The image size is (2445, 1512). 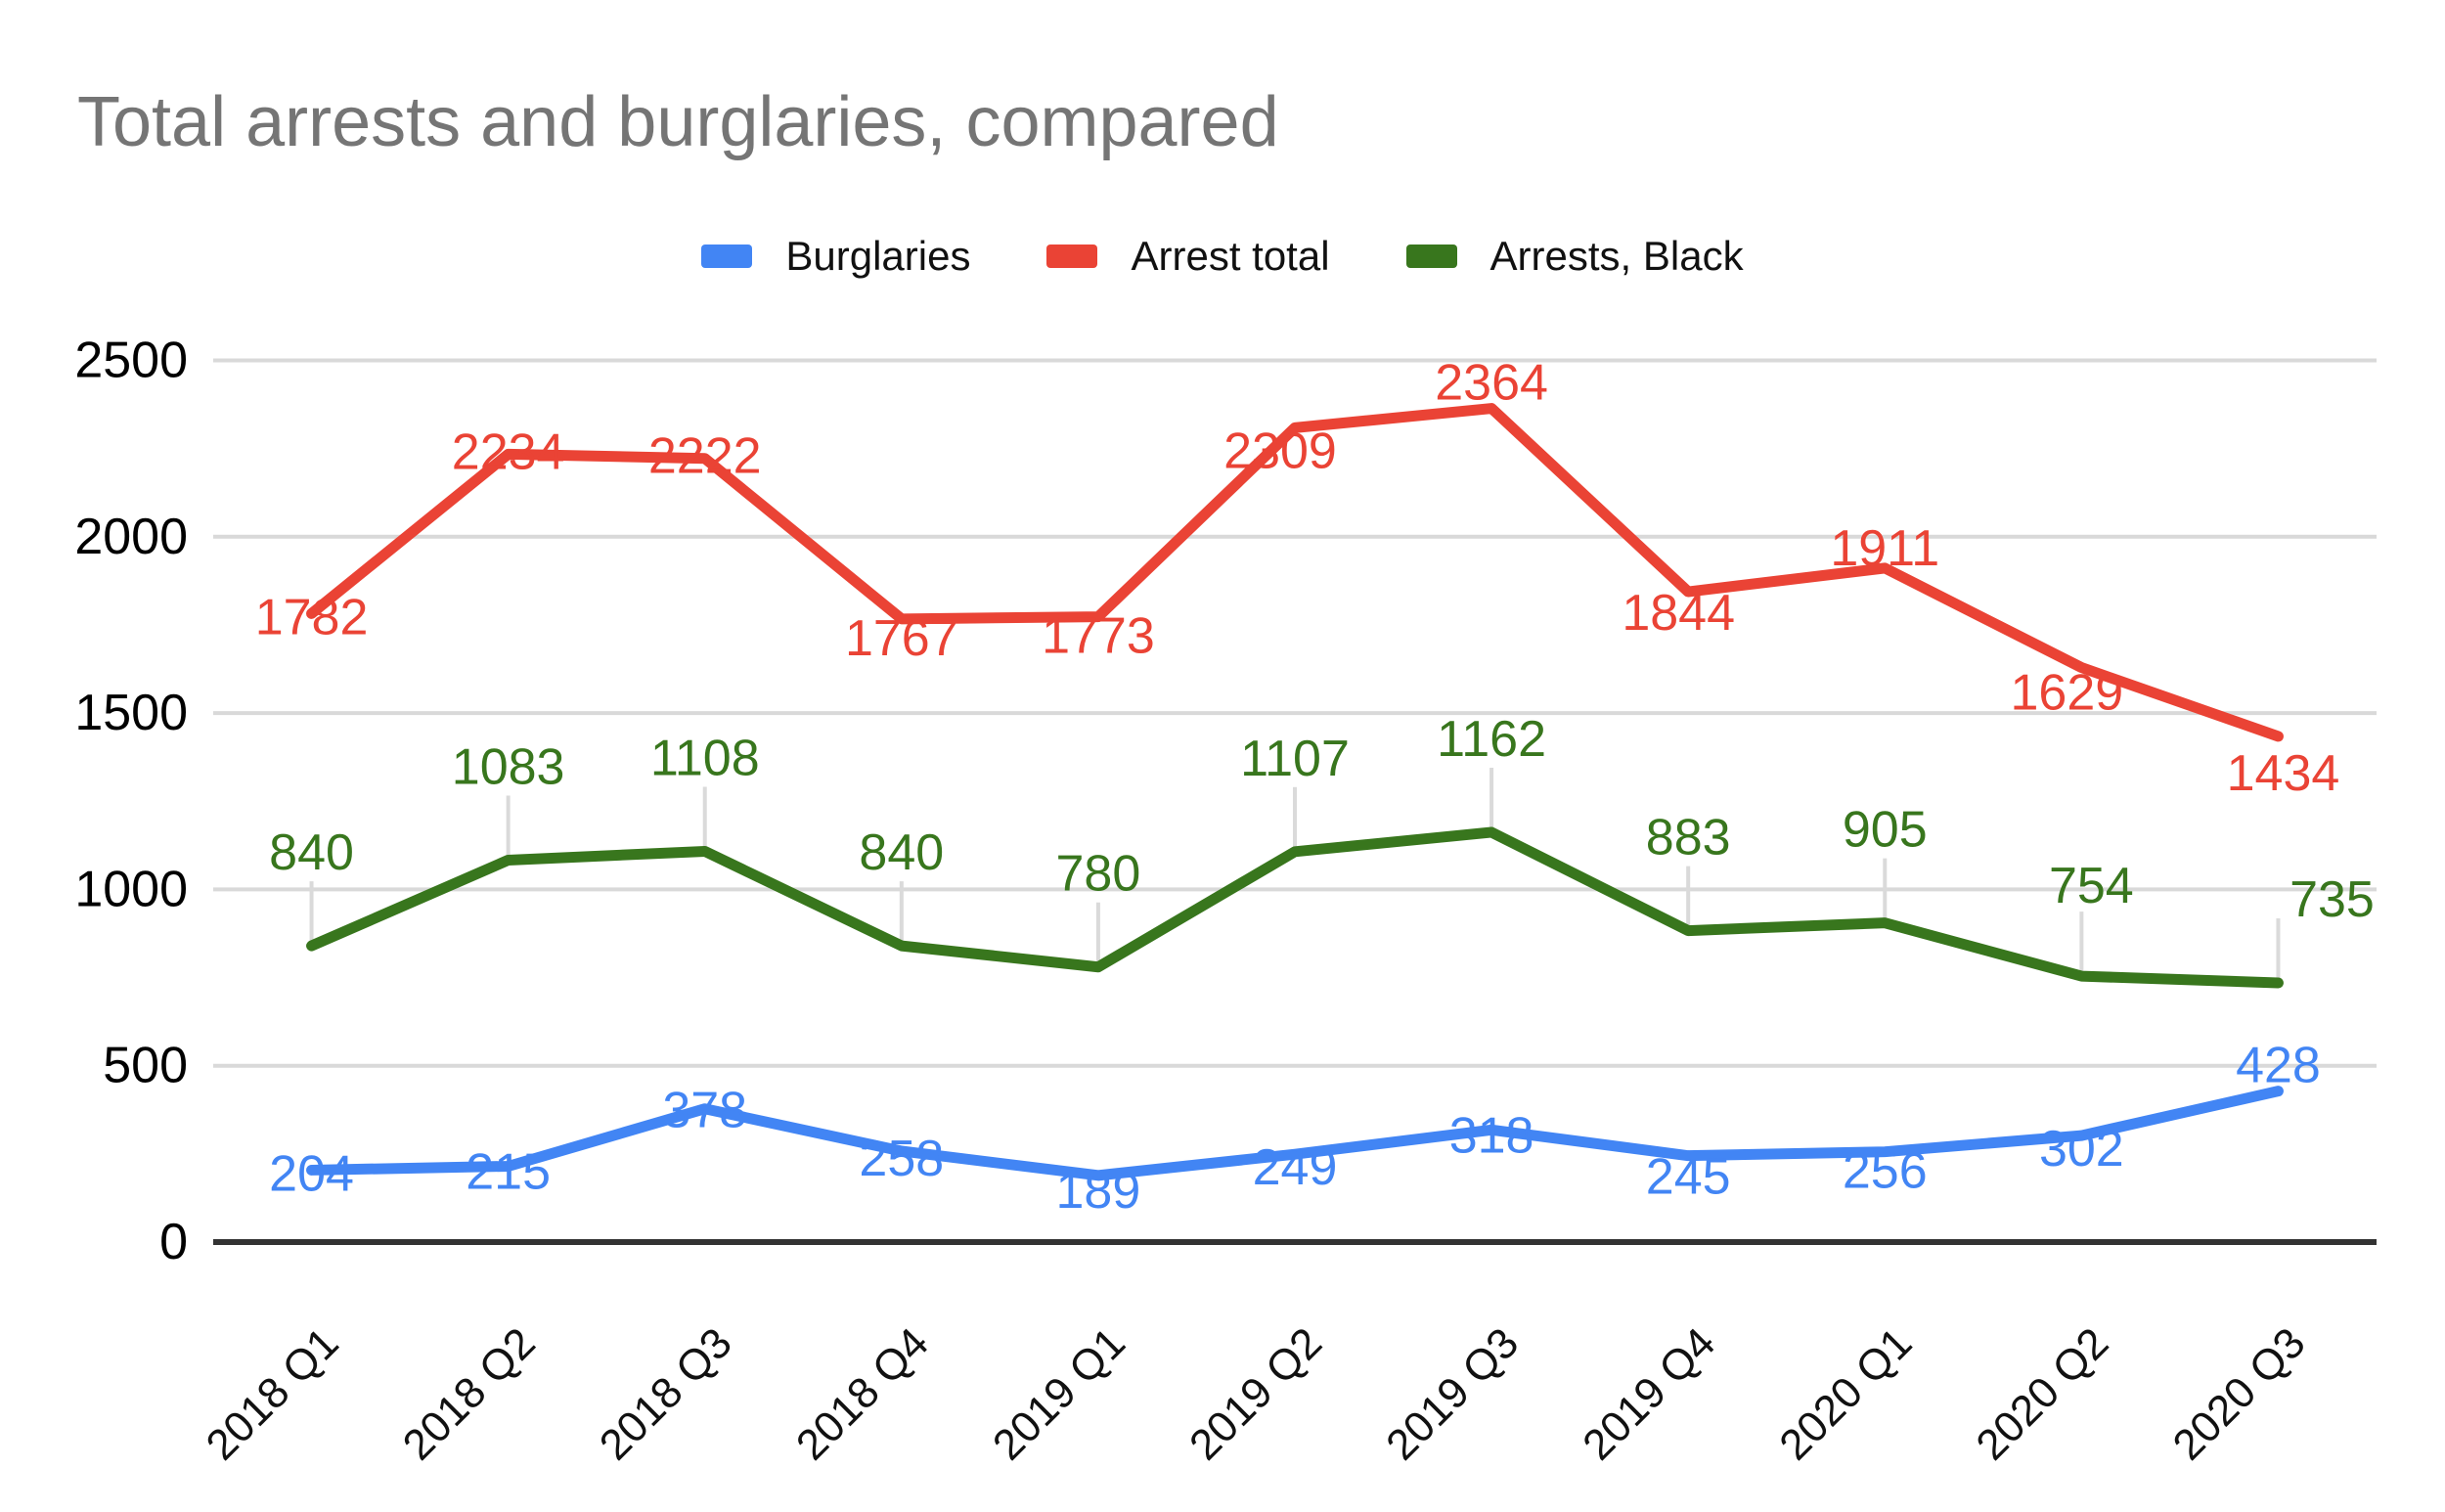 What do you see at coordinates (1059, 1394) in the screenshot?
I see `x-axis-category-label: 2019 Q1` at bounding box center [1059, 1394].